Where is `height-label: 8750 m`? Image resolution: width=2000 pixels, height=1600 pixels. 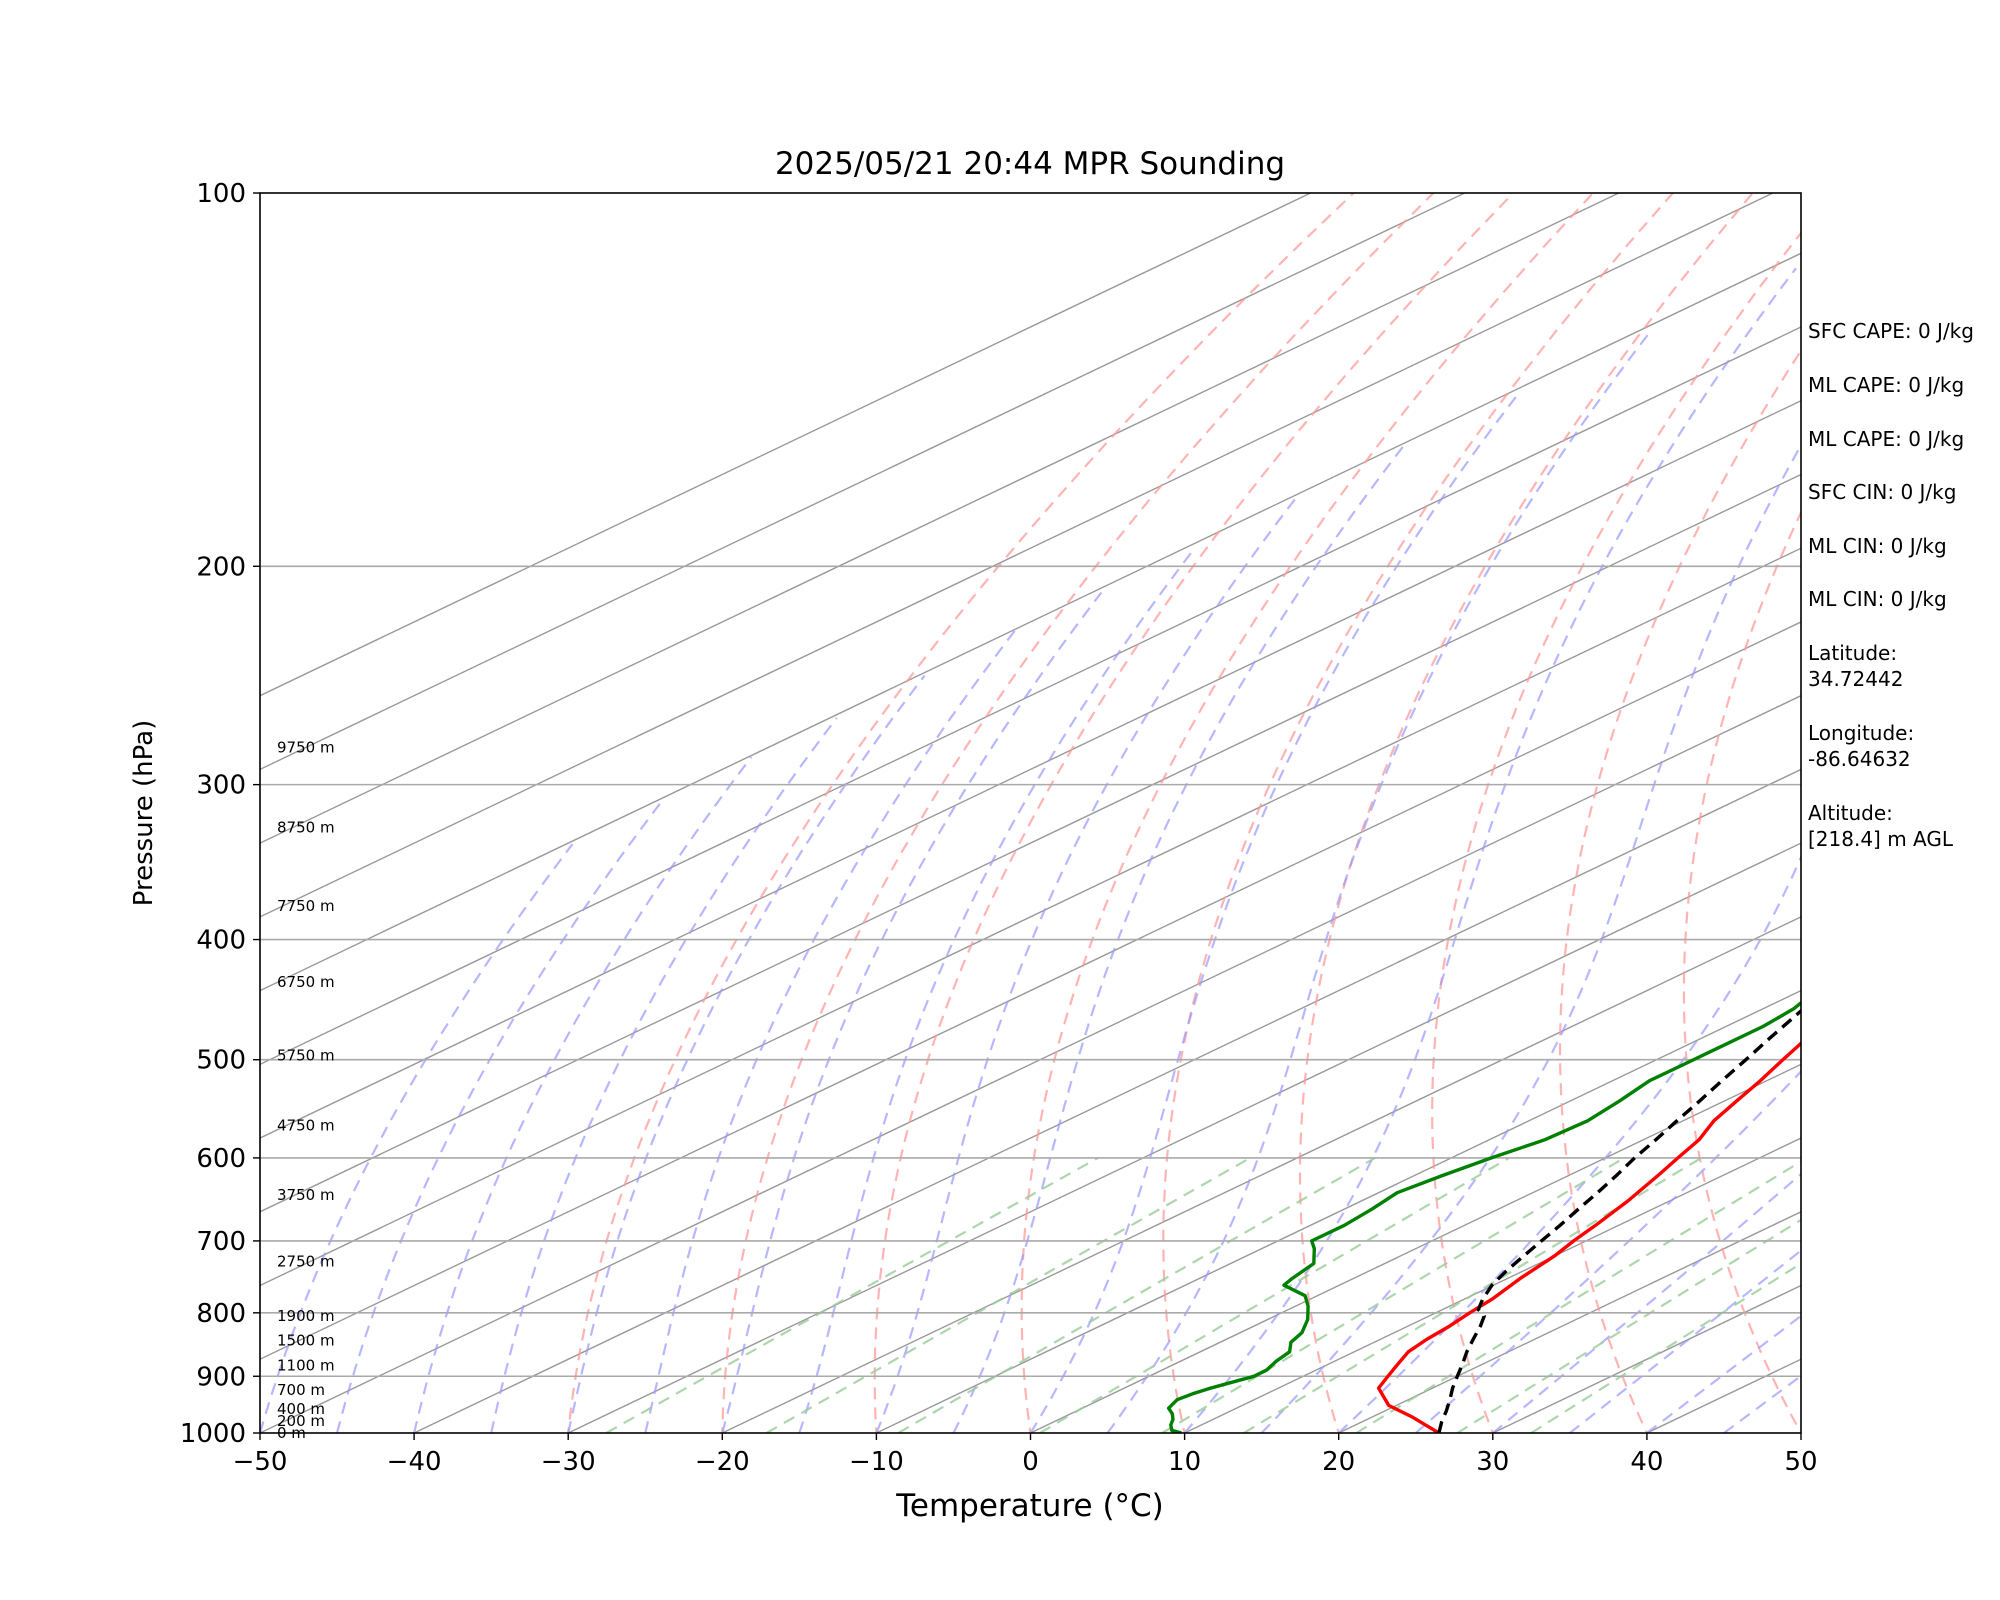
height-label: 8750 m is located at coordinates (306, 828).